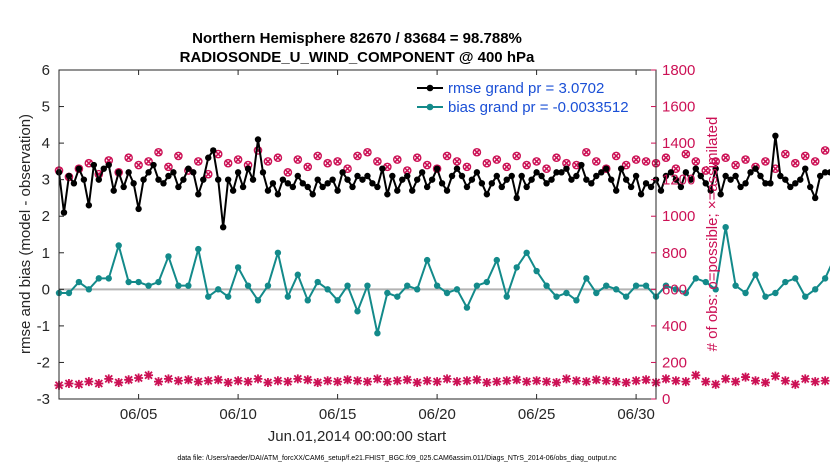 The height and width of the screenshot is (470, 830). Describe the element at coordinates (46, 180) in the screenshot. I see `y-left-tick-label: 3` at that location.